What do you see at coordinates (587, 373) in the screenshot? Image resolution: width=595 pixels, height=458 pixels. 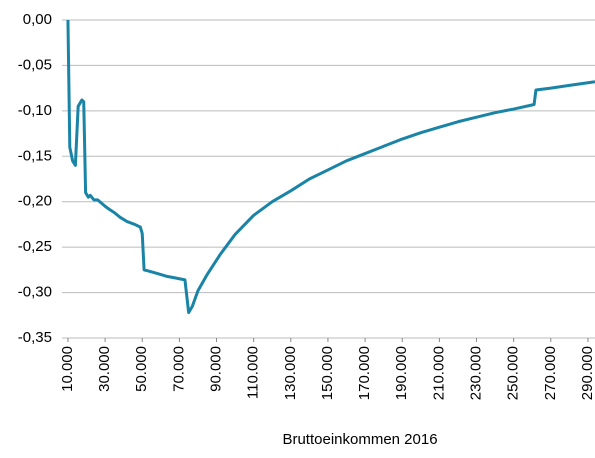 I see `x-tick-label: 290.000` at bounding box center [587, 373].